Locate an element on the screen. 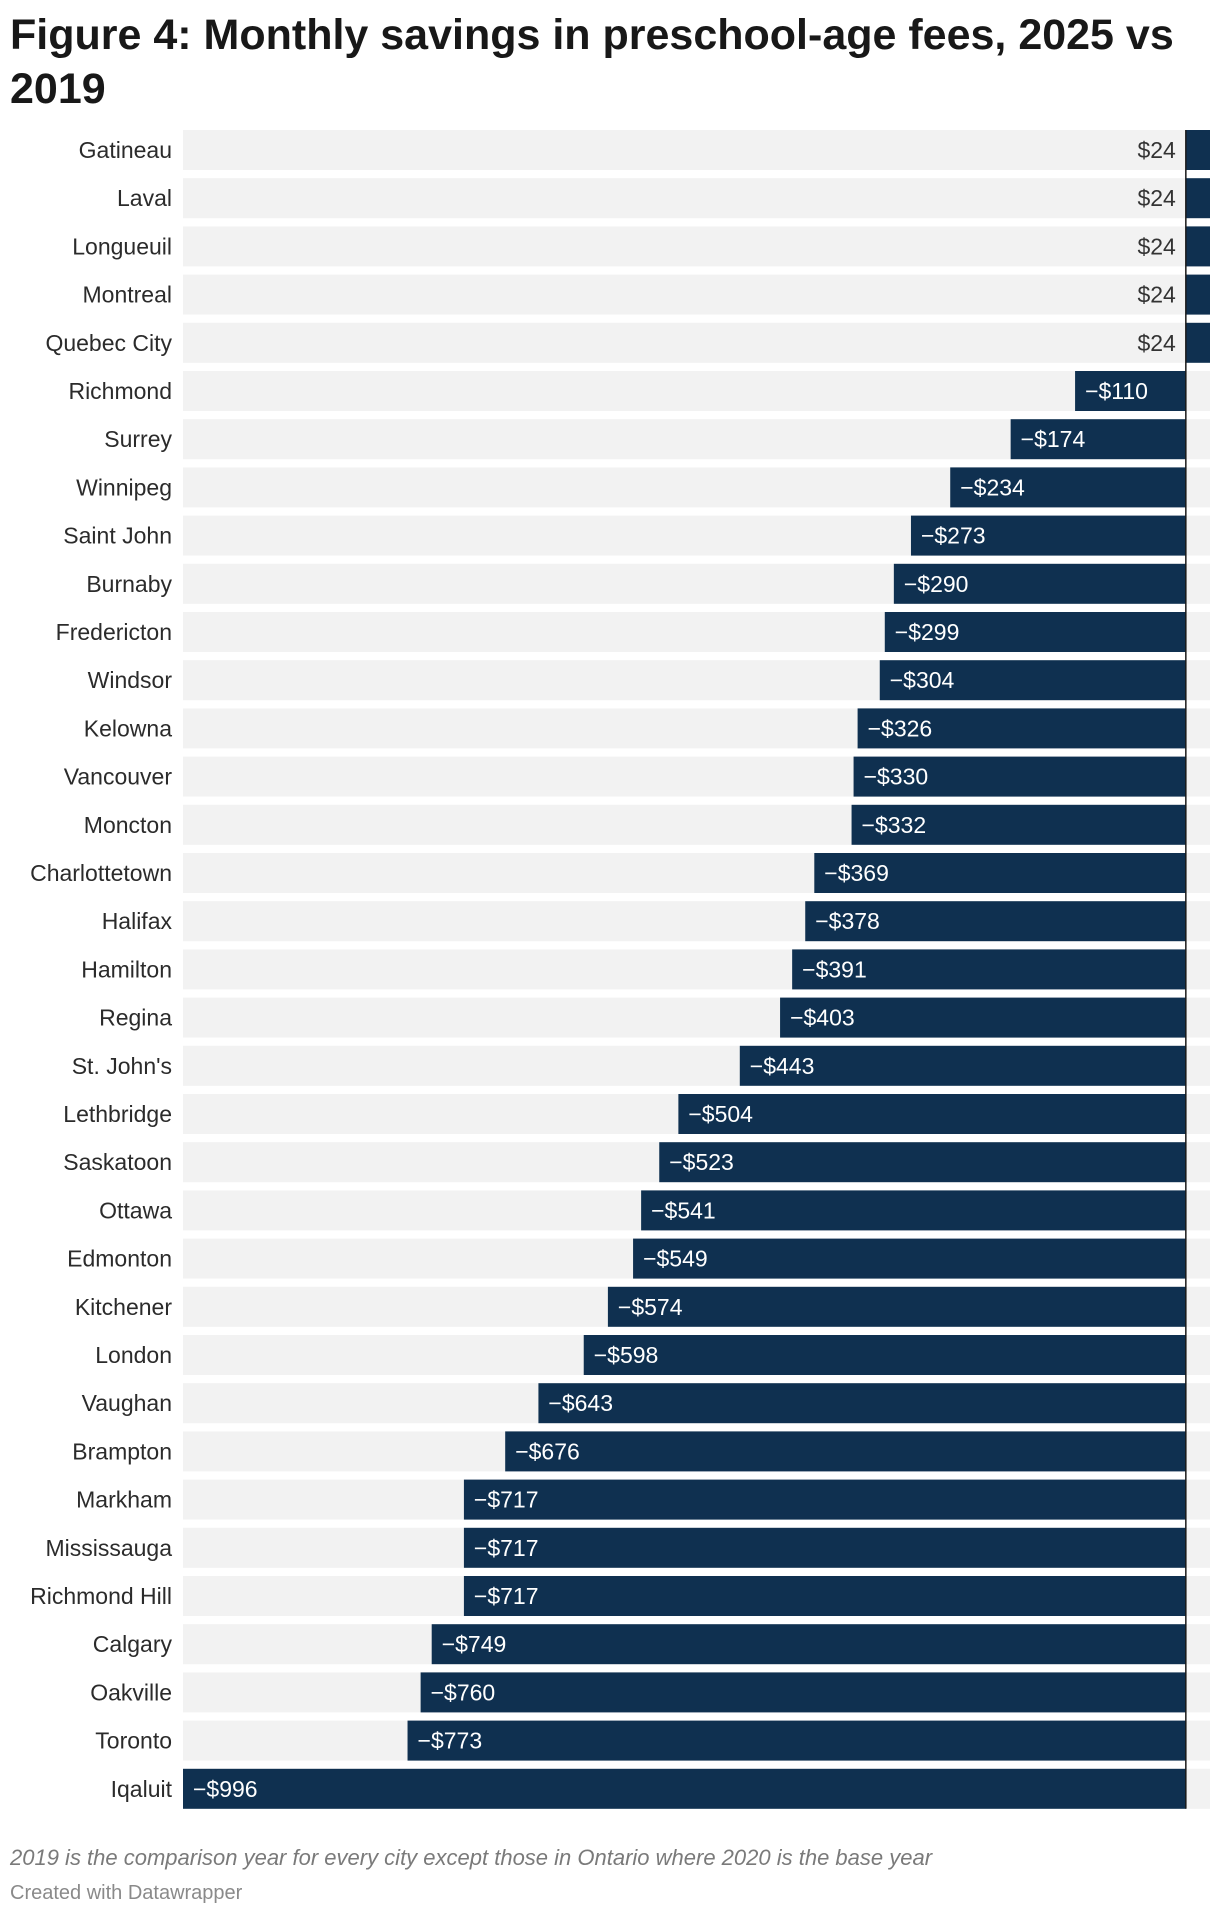 The height and width of the screenshot is (1916, 1220). category-label: Kitchener is located at coordinates (124, 1307).